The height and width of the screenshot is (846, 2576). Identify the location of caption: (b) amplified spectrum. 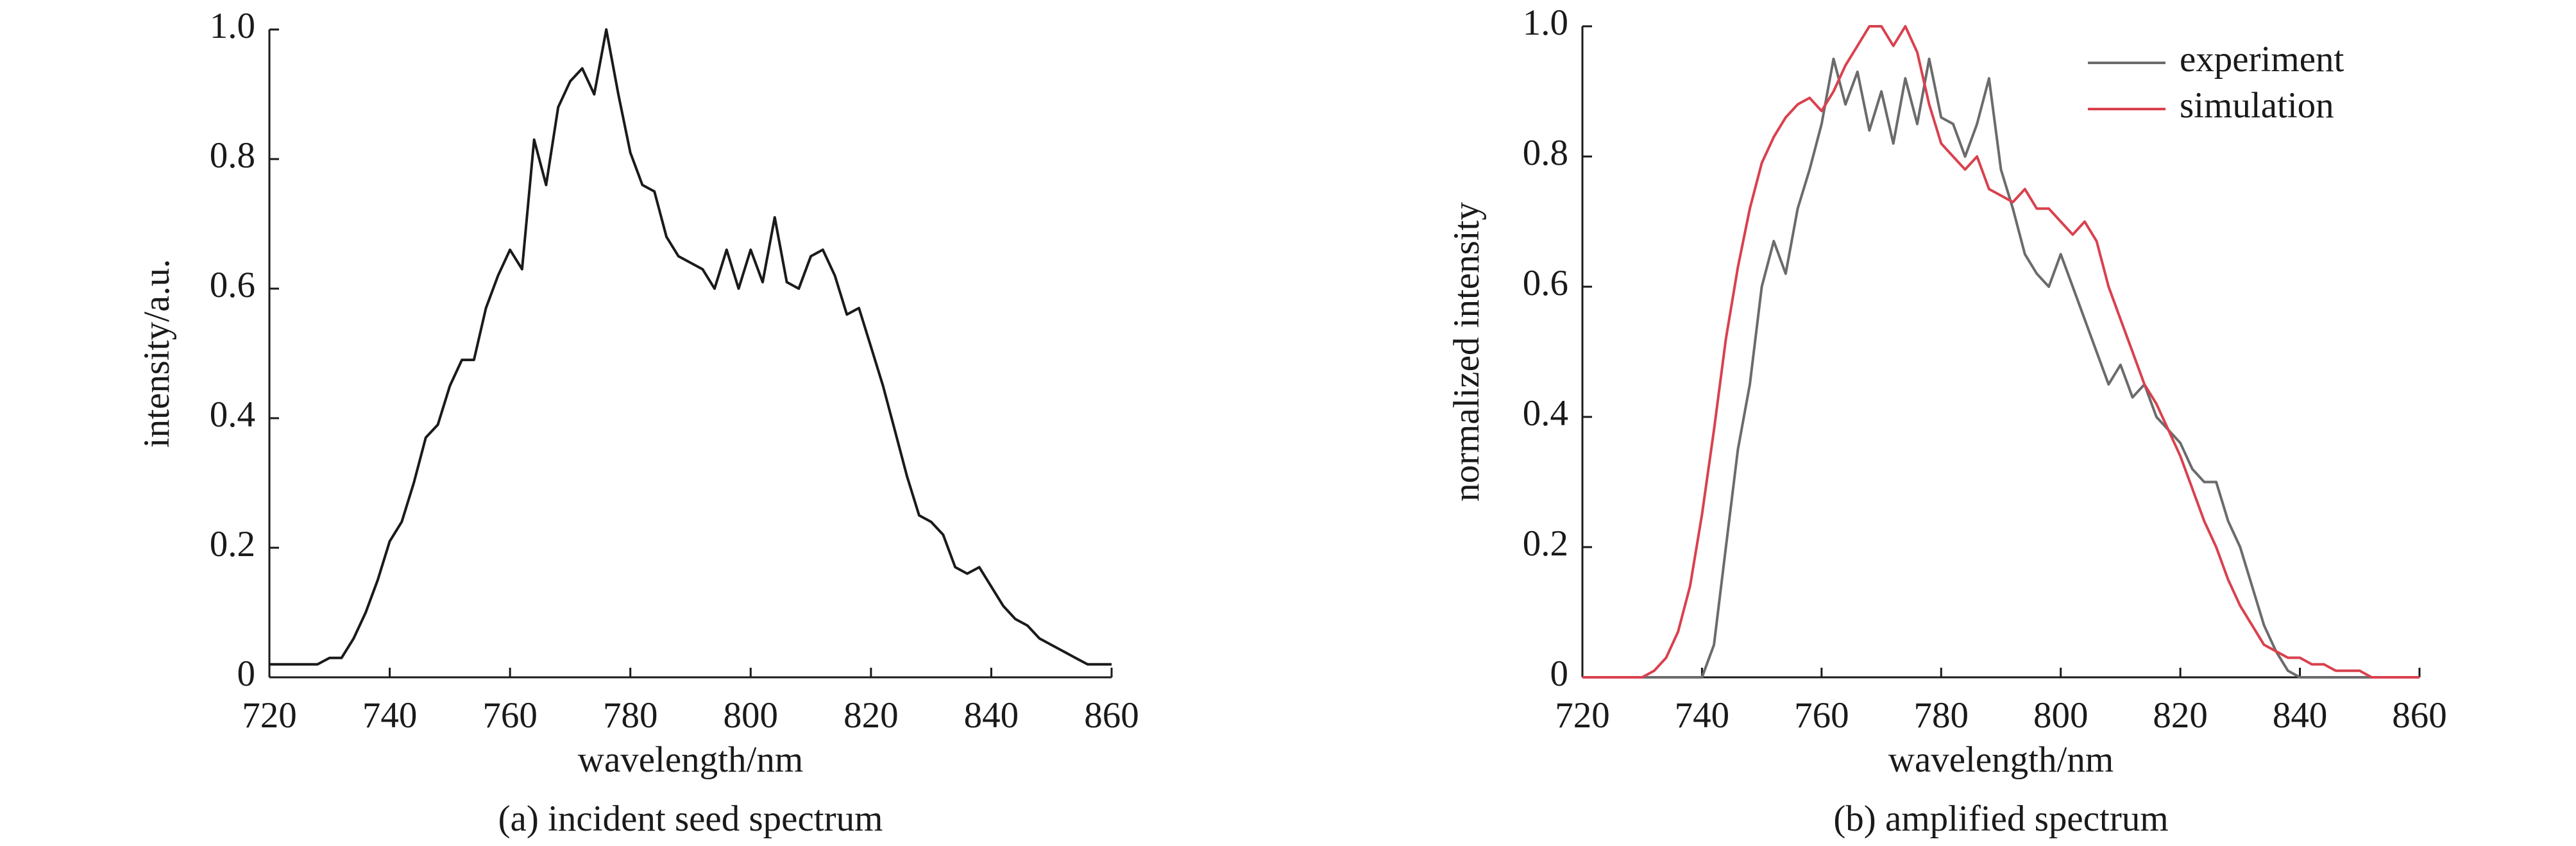
(2000, 819).